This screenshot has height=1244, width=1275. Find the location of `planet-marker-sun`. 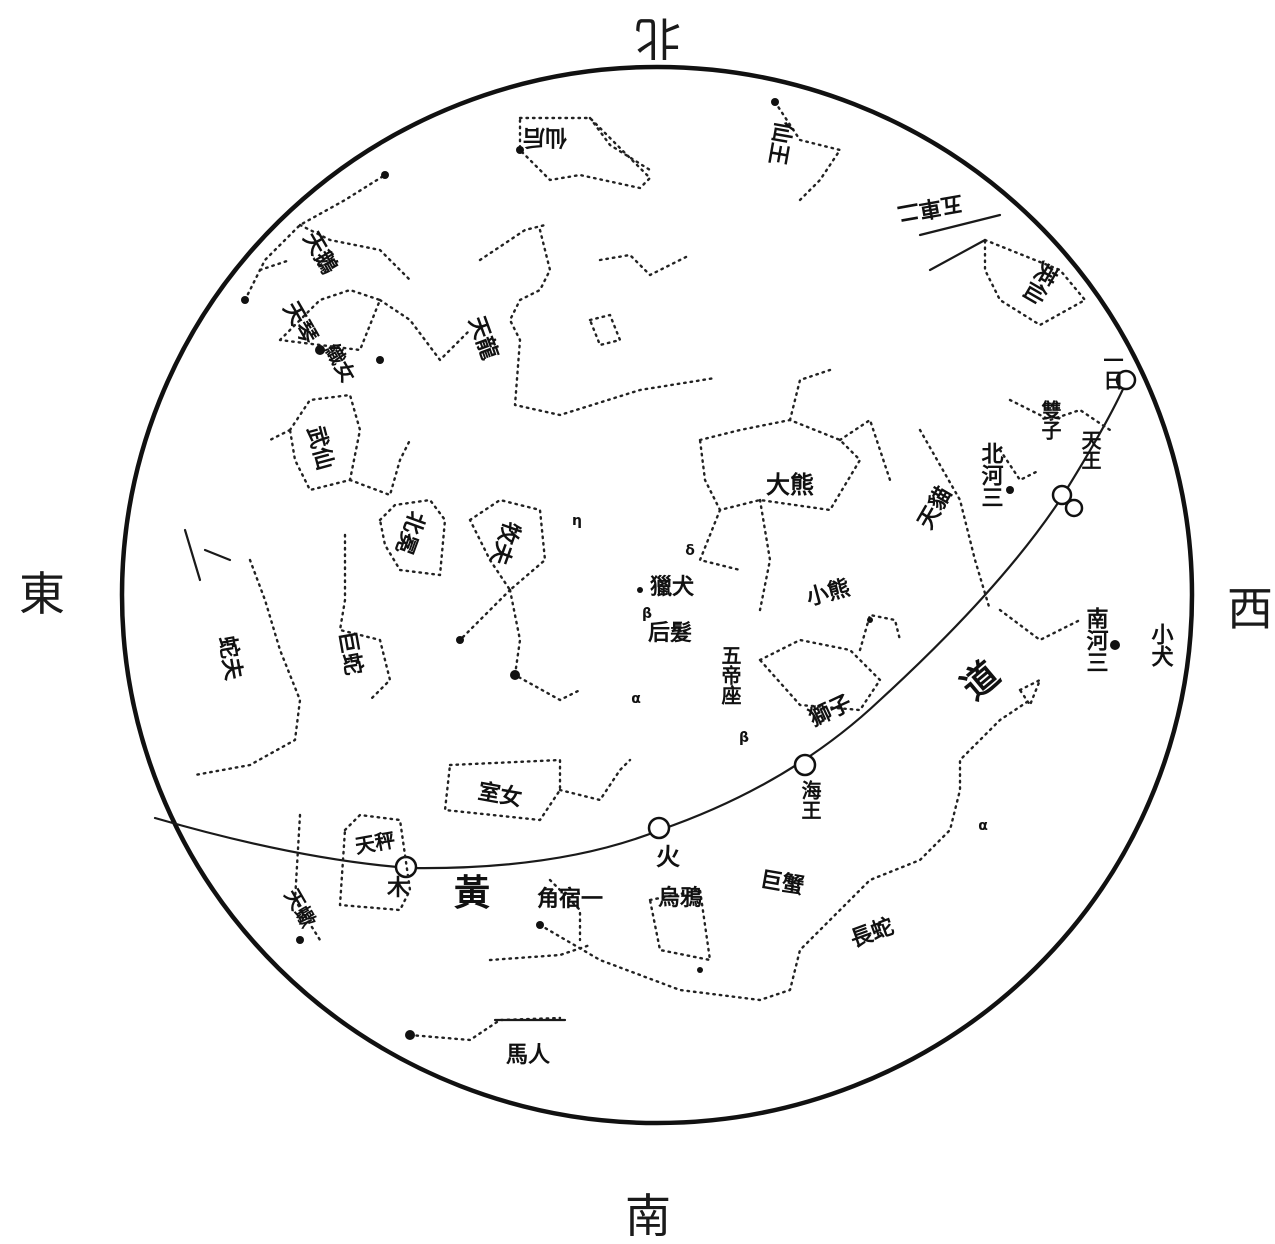

planet-marker-sun is located at coordinates (1126, 380).